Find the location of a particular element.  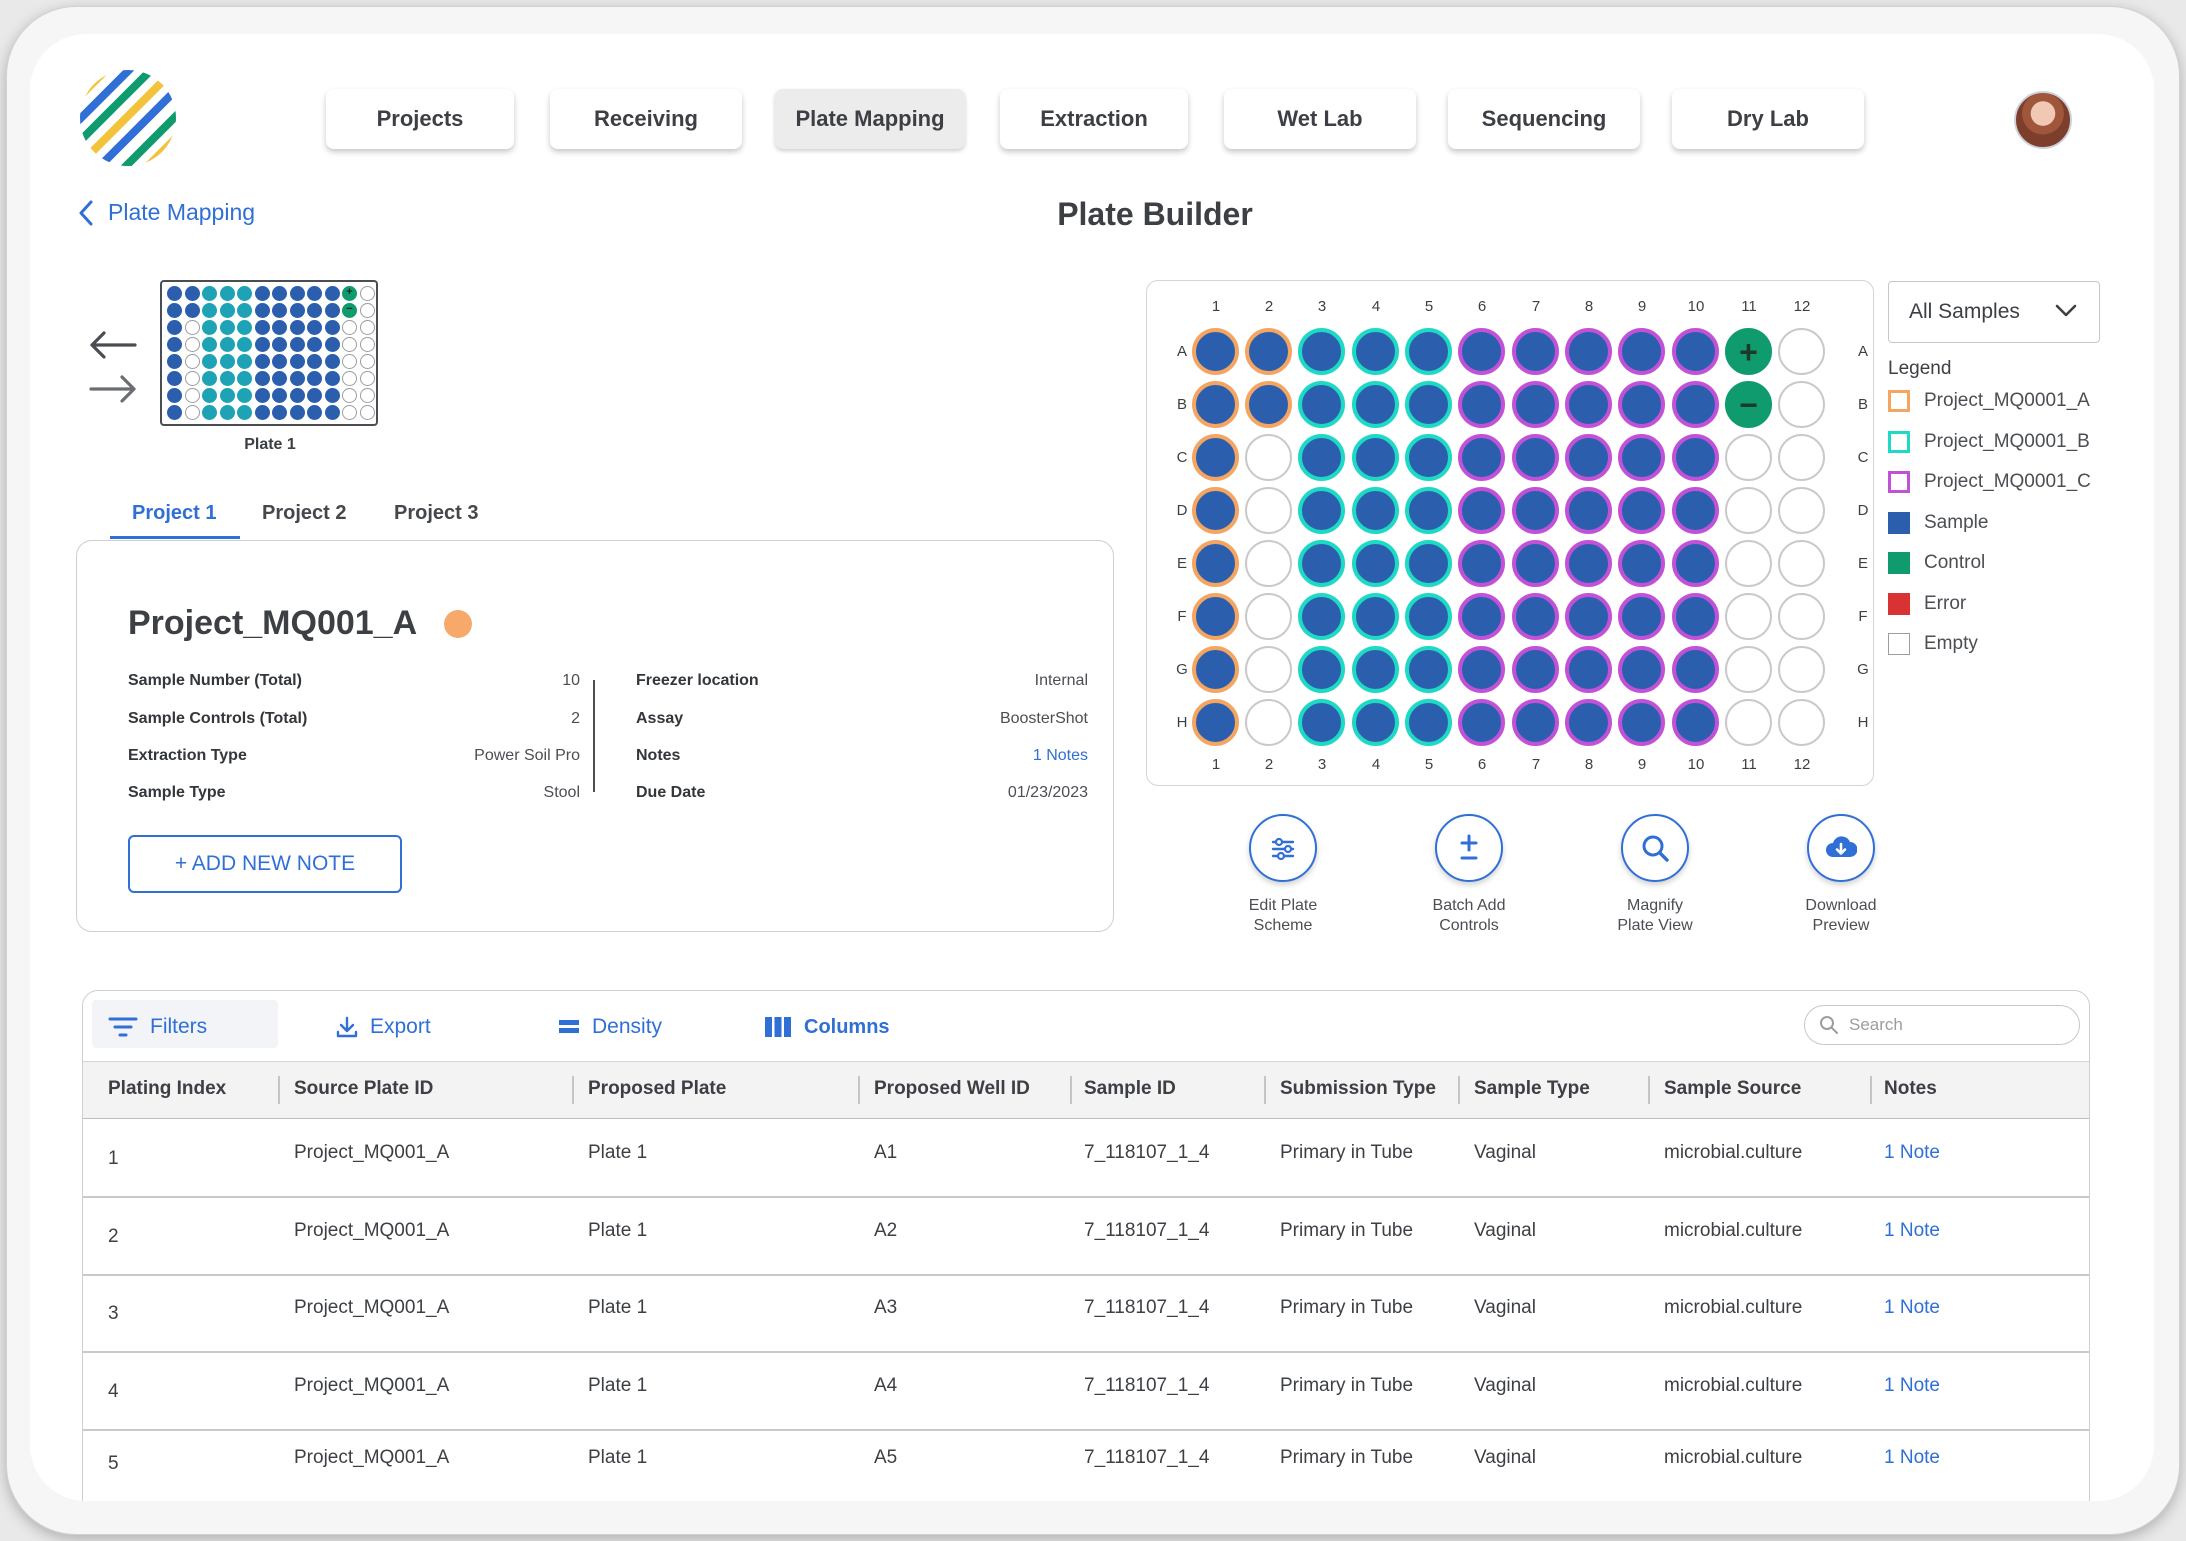

action-batch-add-button: Batch Add Controls is located at coordinates (1469, 875).